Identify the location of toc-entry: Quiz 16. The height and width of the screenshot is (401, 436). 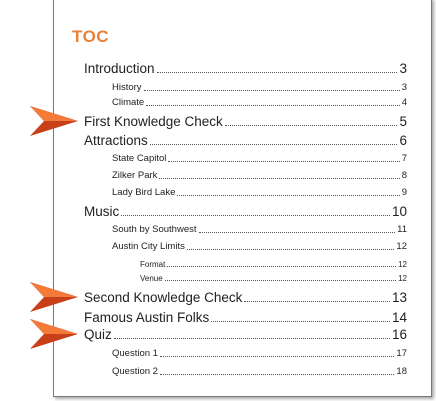
(245, 334).